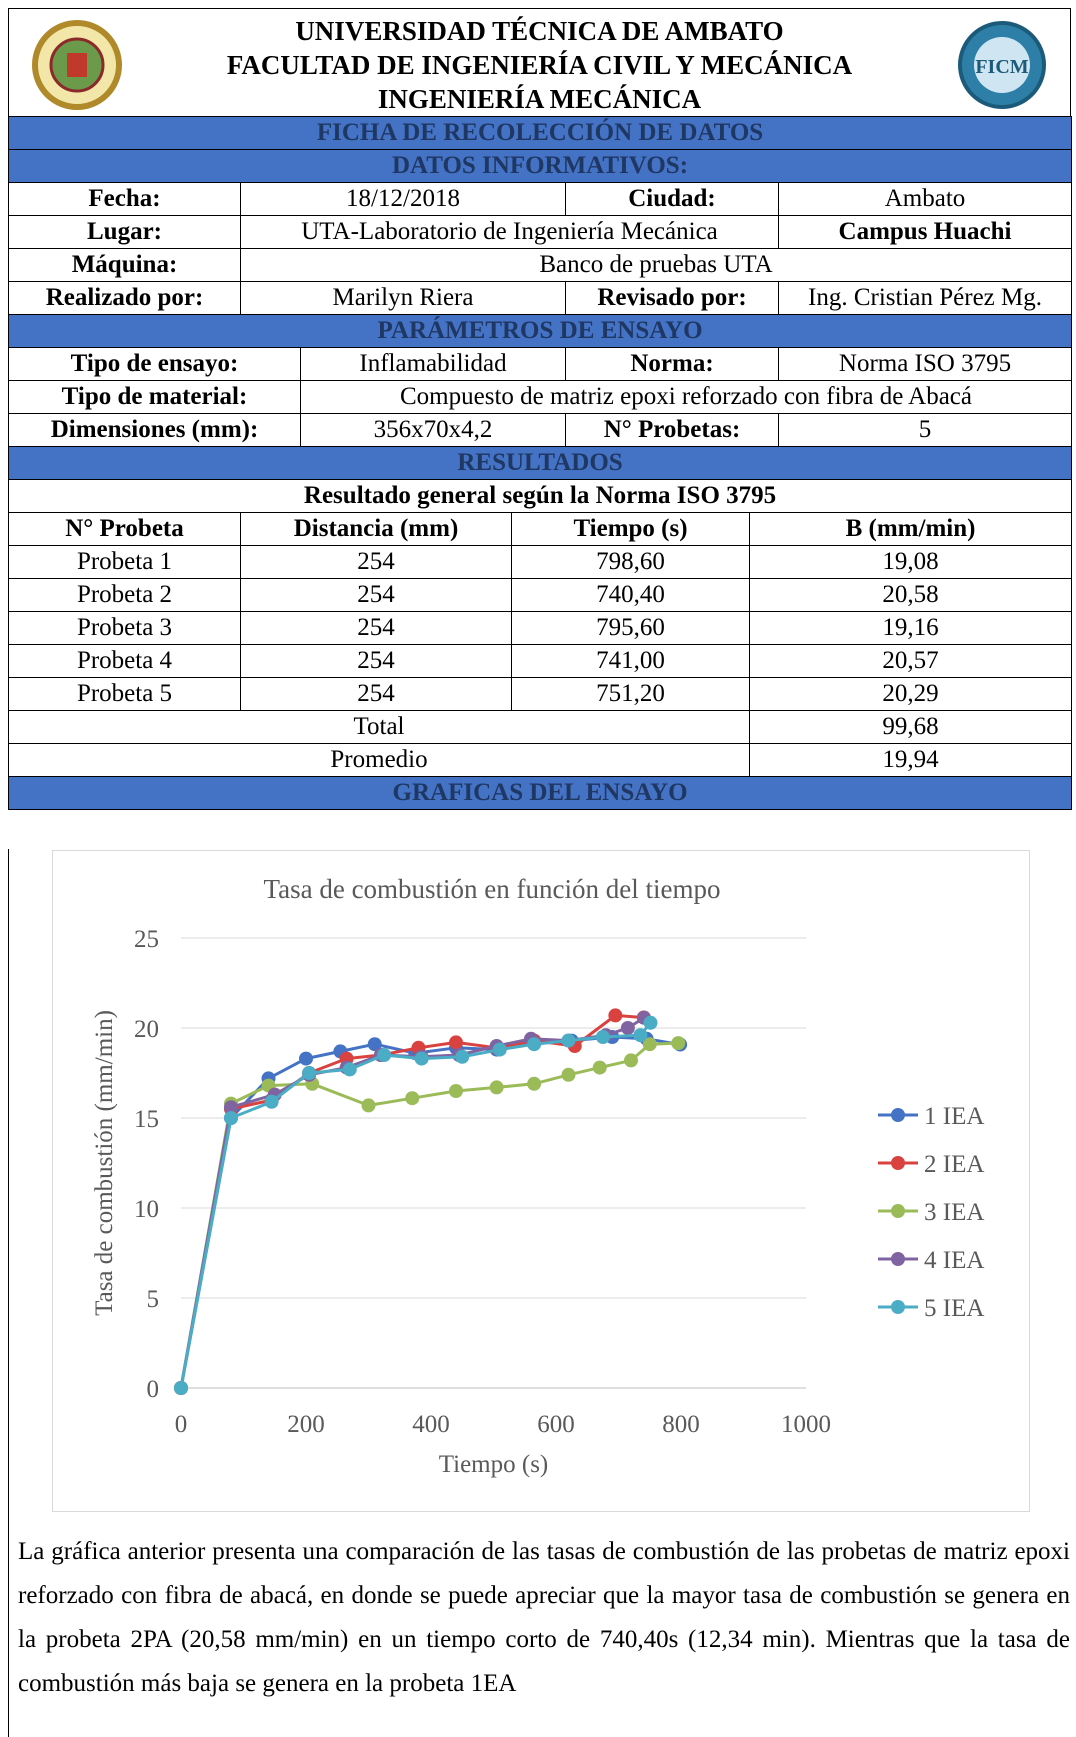 This screenshot has height=1737, width=1076. I want to click on cell: 741,00, so click(630, 661).